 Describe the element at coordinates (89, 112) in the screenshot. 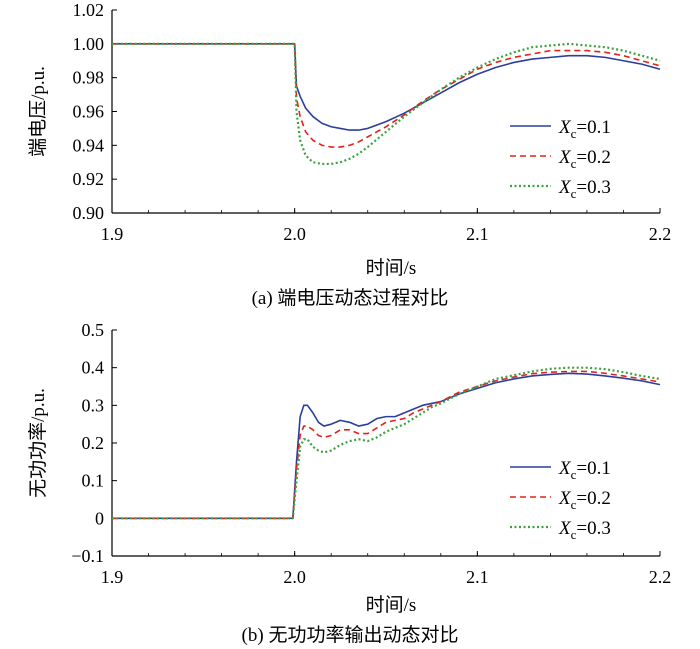

I see `y-tick-label: 0.96` at that location.